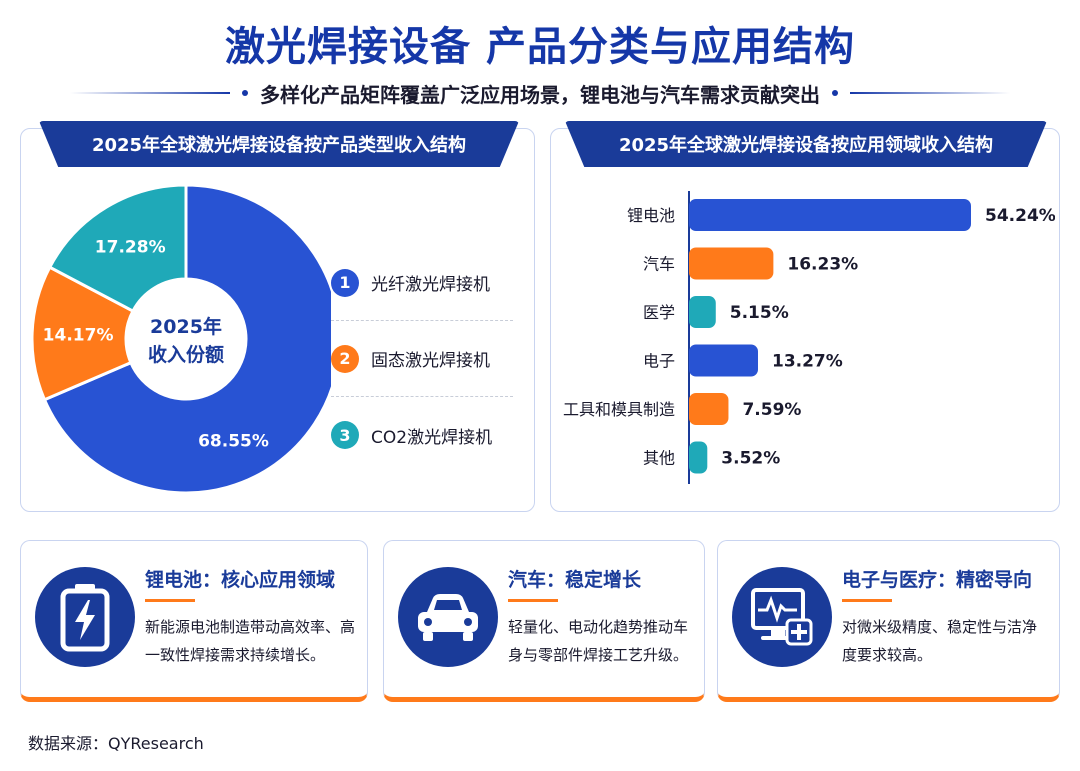 The image size is (1080, 771). I want to click on category-label: 锂电池, so click(651, 215).